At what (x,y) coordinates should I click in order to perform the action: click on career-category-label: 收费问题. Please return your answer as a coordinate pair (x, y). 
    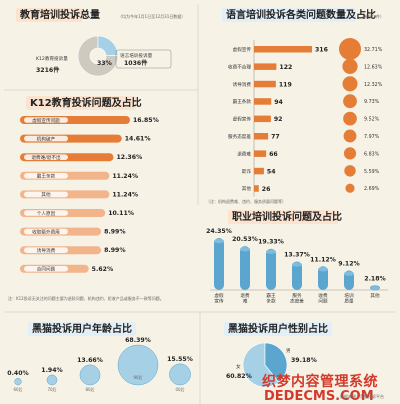
    Looking at the image, I should click on (323, 298).